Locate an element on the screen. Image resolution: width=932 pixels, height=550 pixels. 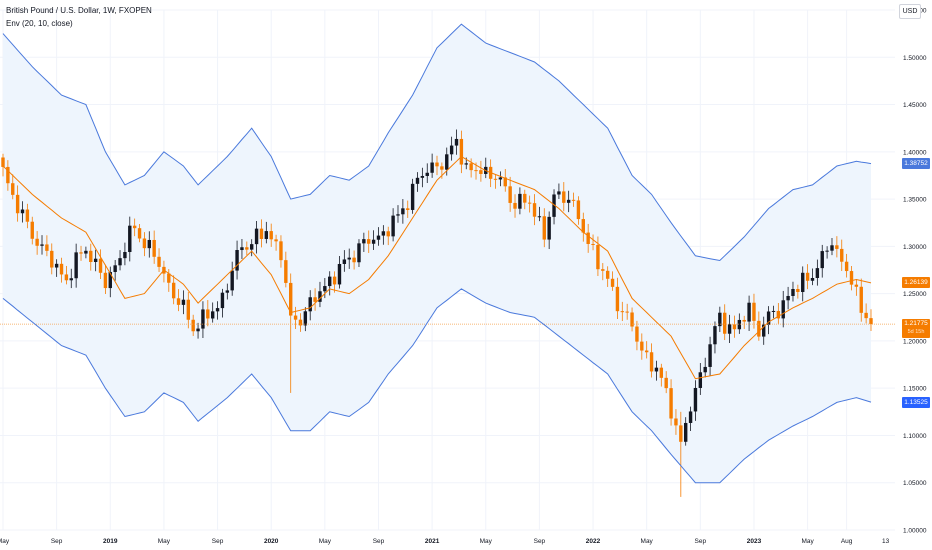
x-tick-label: 2020 is located at coordinates (271, 541).